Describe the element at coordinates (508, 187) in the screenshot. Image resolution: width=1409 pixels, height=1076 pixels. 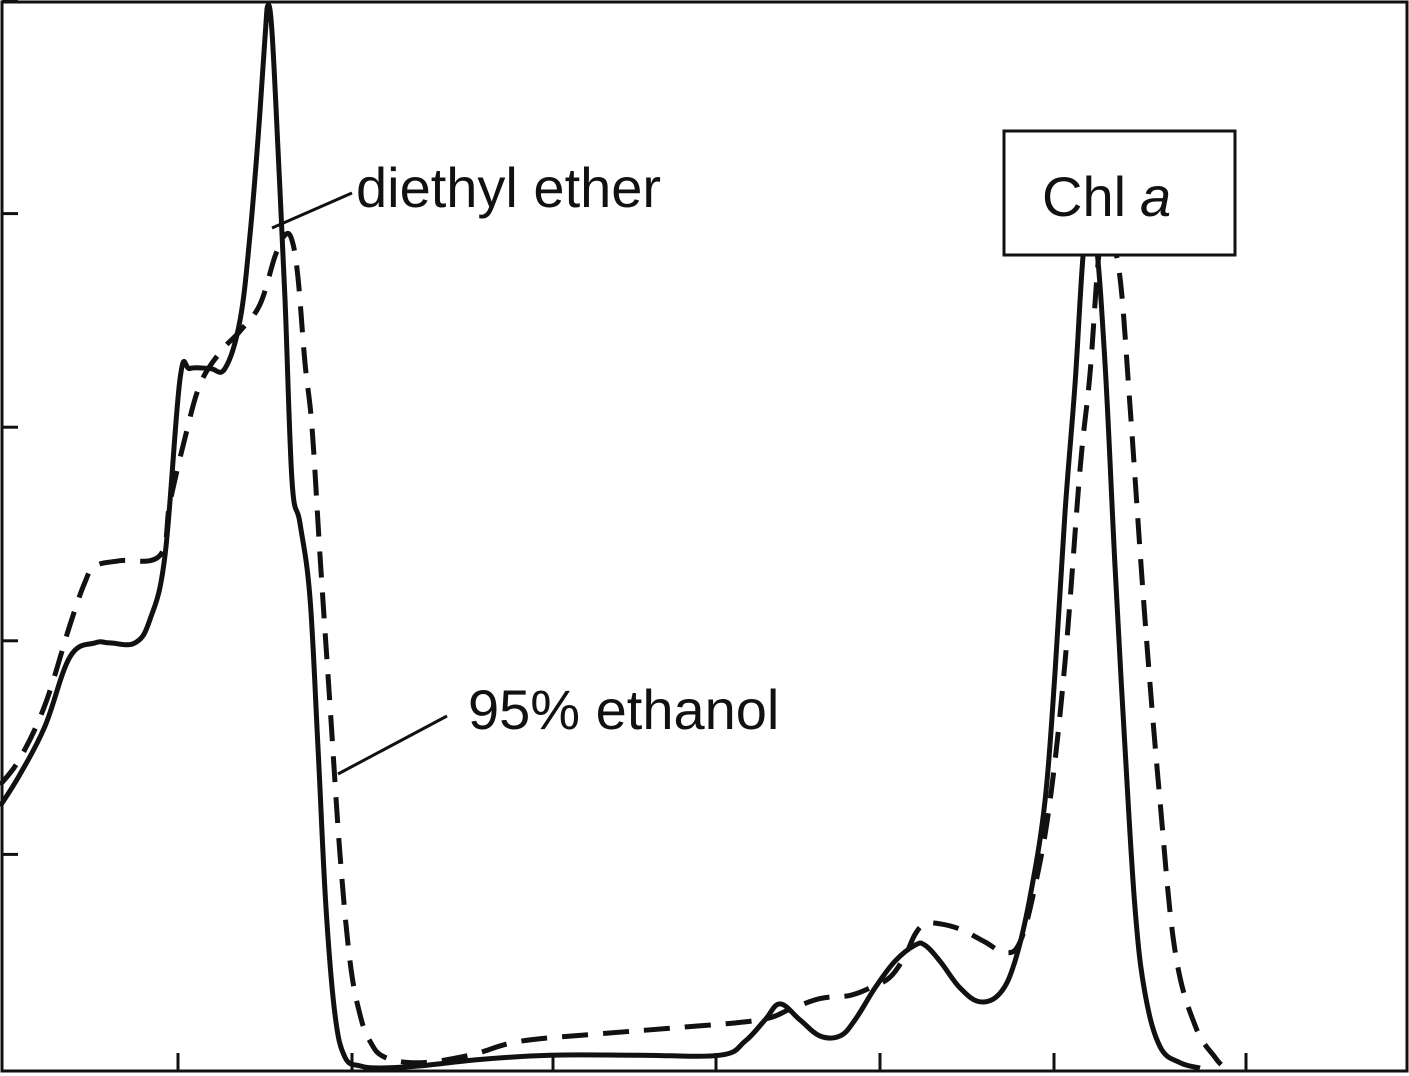
I see `annotation-diethyl-ether: diethyl ether` at that location.